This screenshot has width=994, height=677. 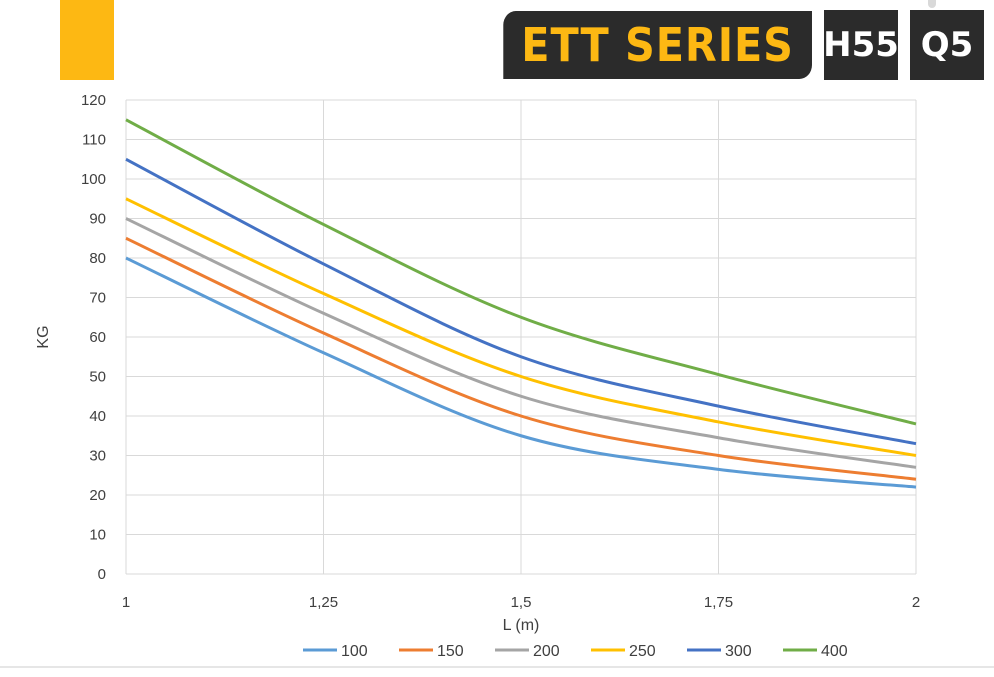 What do you see at coordinates (97, 456) in the screenshot?
I see `y-tick-label: 30` at bounding box center [97, 456].